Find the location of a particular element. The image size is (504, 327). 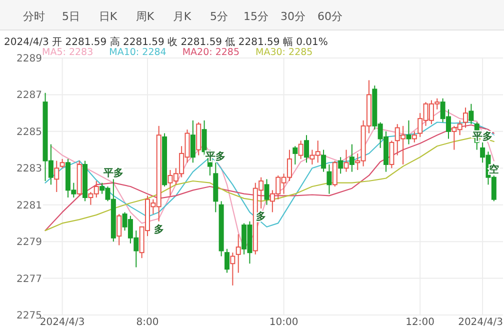

text: 30分 is located at coordinates (293, 16).